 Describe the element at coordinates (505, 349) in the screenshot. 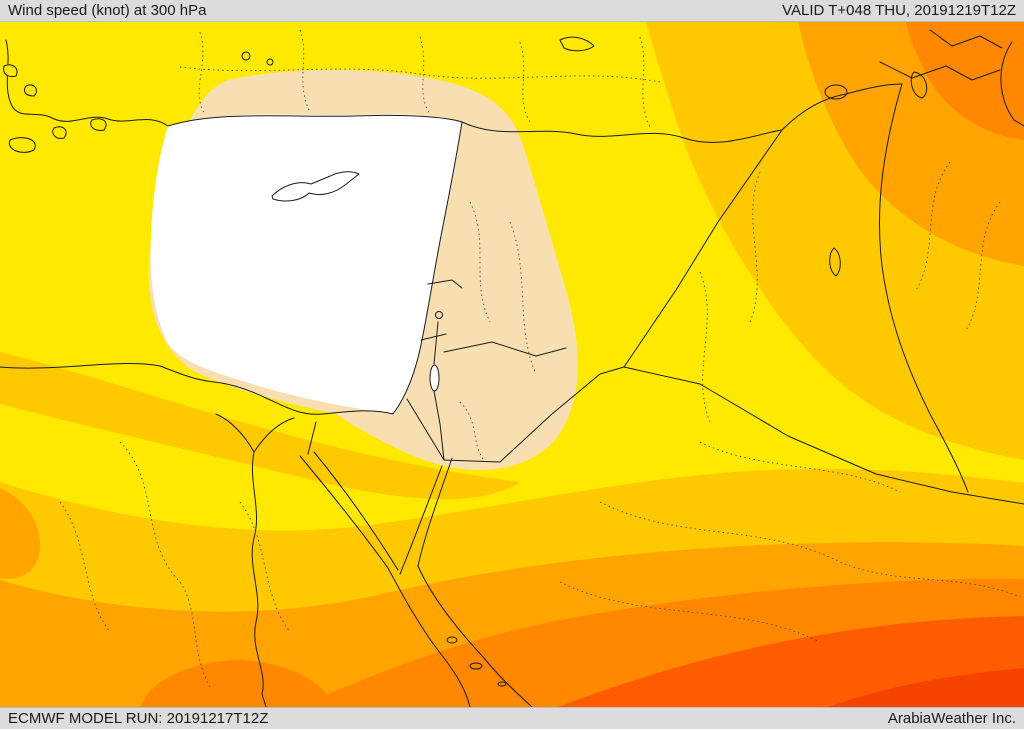

I see `border-syria-jordan` at that location.